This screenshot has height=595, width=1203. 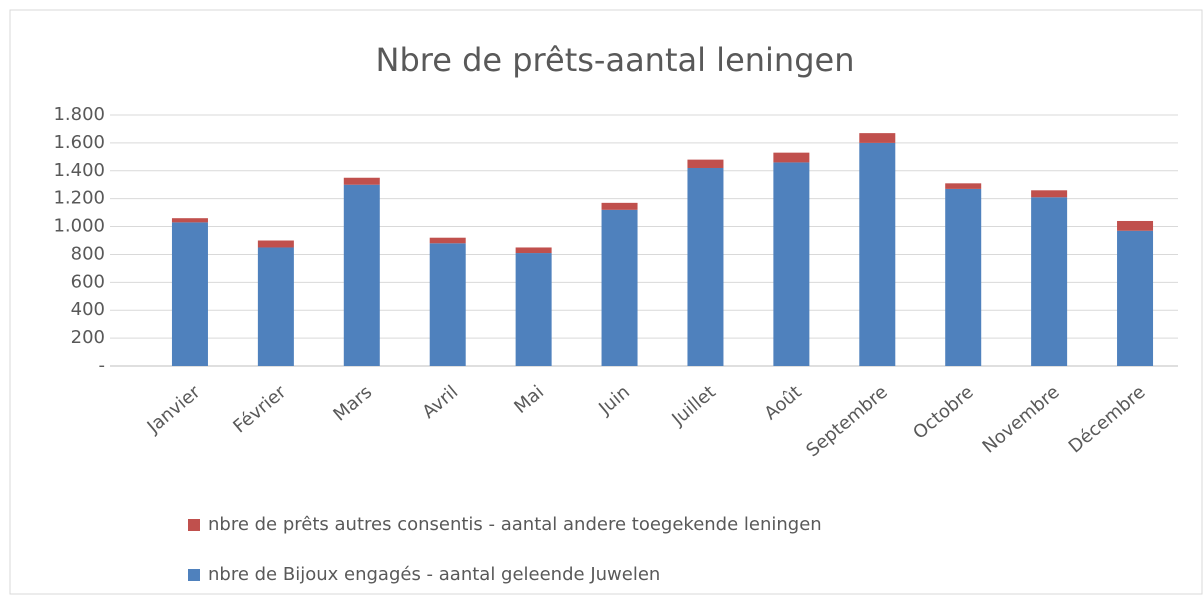 What do you see at coordinates (259, 409) in the screenshot?
I see `x-tick-label: Février` at bounding box center [259, 409].